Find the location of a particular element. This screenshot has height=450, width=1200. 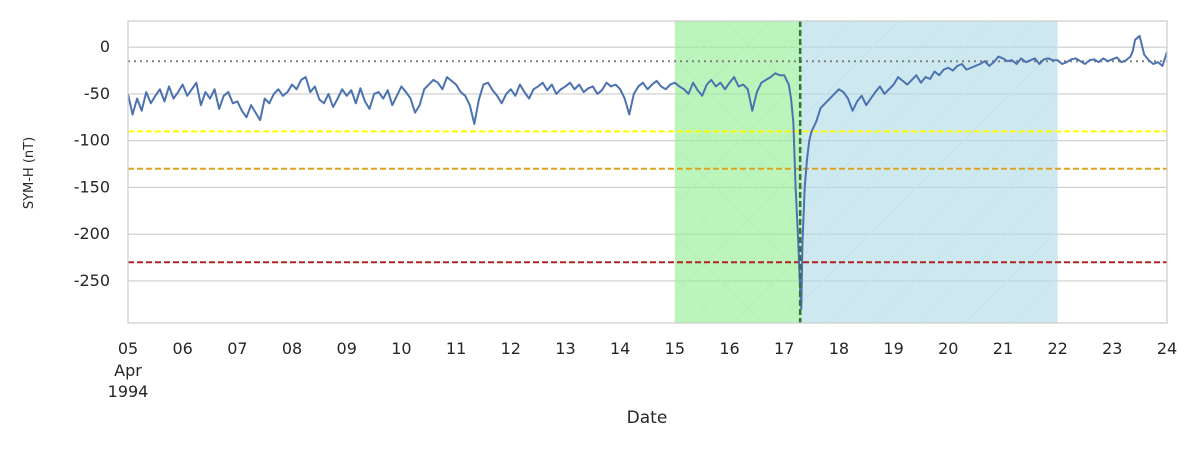

x-tick-label: 23 is located at coordinates (1112, 348).